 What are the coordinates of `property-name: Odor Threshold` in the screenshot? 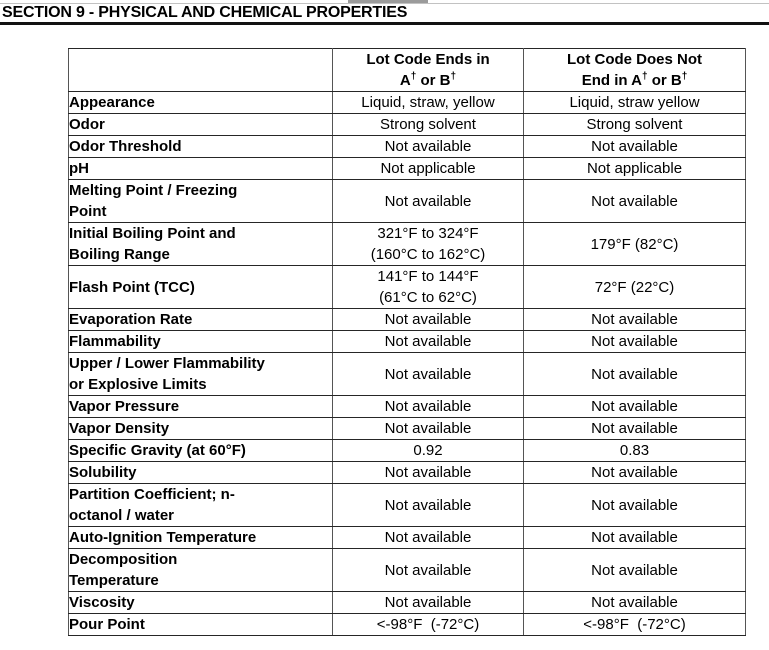 It's located at (200, 146).